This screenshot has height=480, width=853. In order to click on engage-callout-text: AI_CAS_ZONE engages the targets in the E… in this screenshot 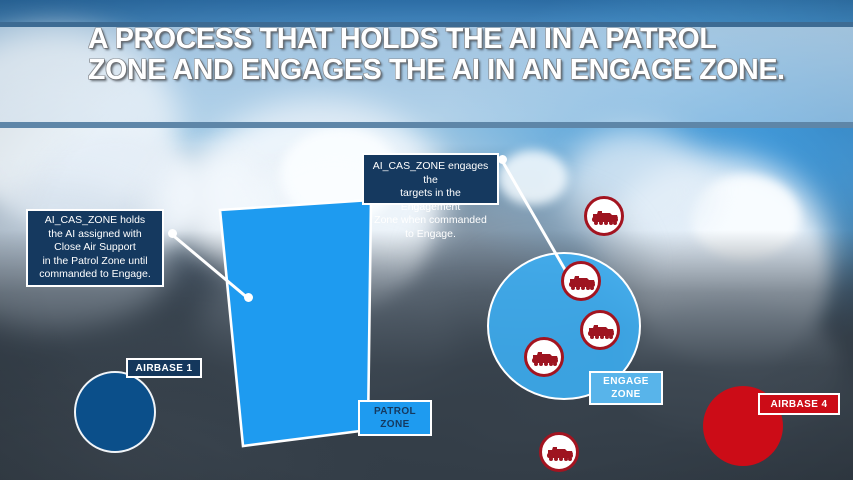, I will do `click(430, 200)`.